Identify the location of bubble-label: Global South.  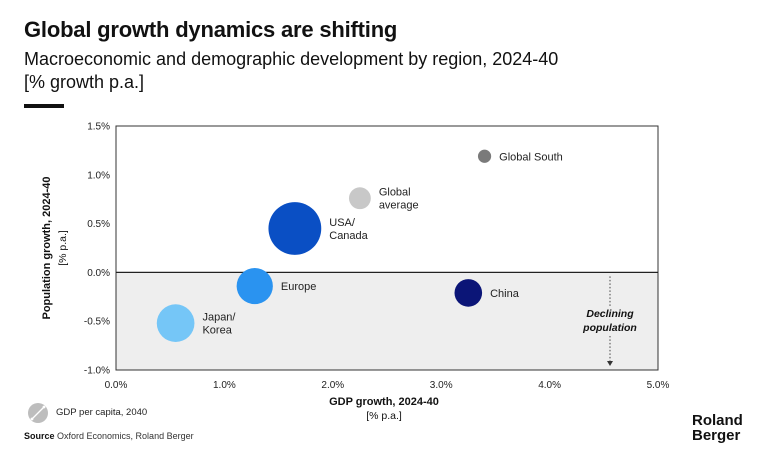
(531, 157).